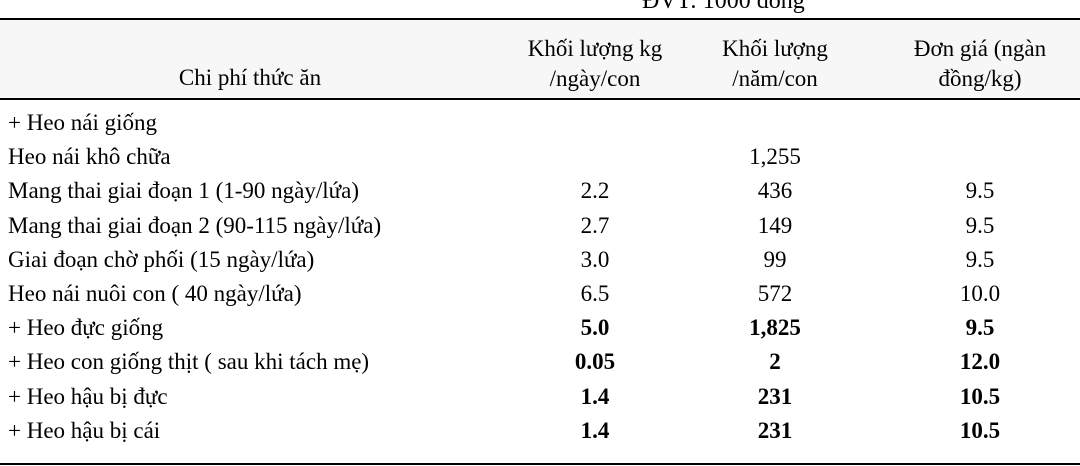  Describe the element at coordinates (980, 48) in the screenshot. I see `header-unit-price-line1: Đơn giá (ngàn` at that location.